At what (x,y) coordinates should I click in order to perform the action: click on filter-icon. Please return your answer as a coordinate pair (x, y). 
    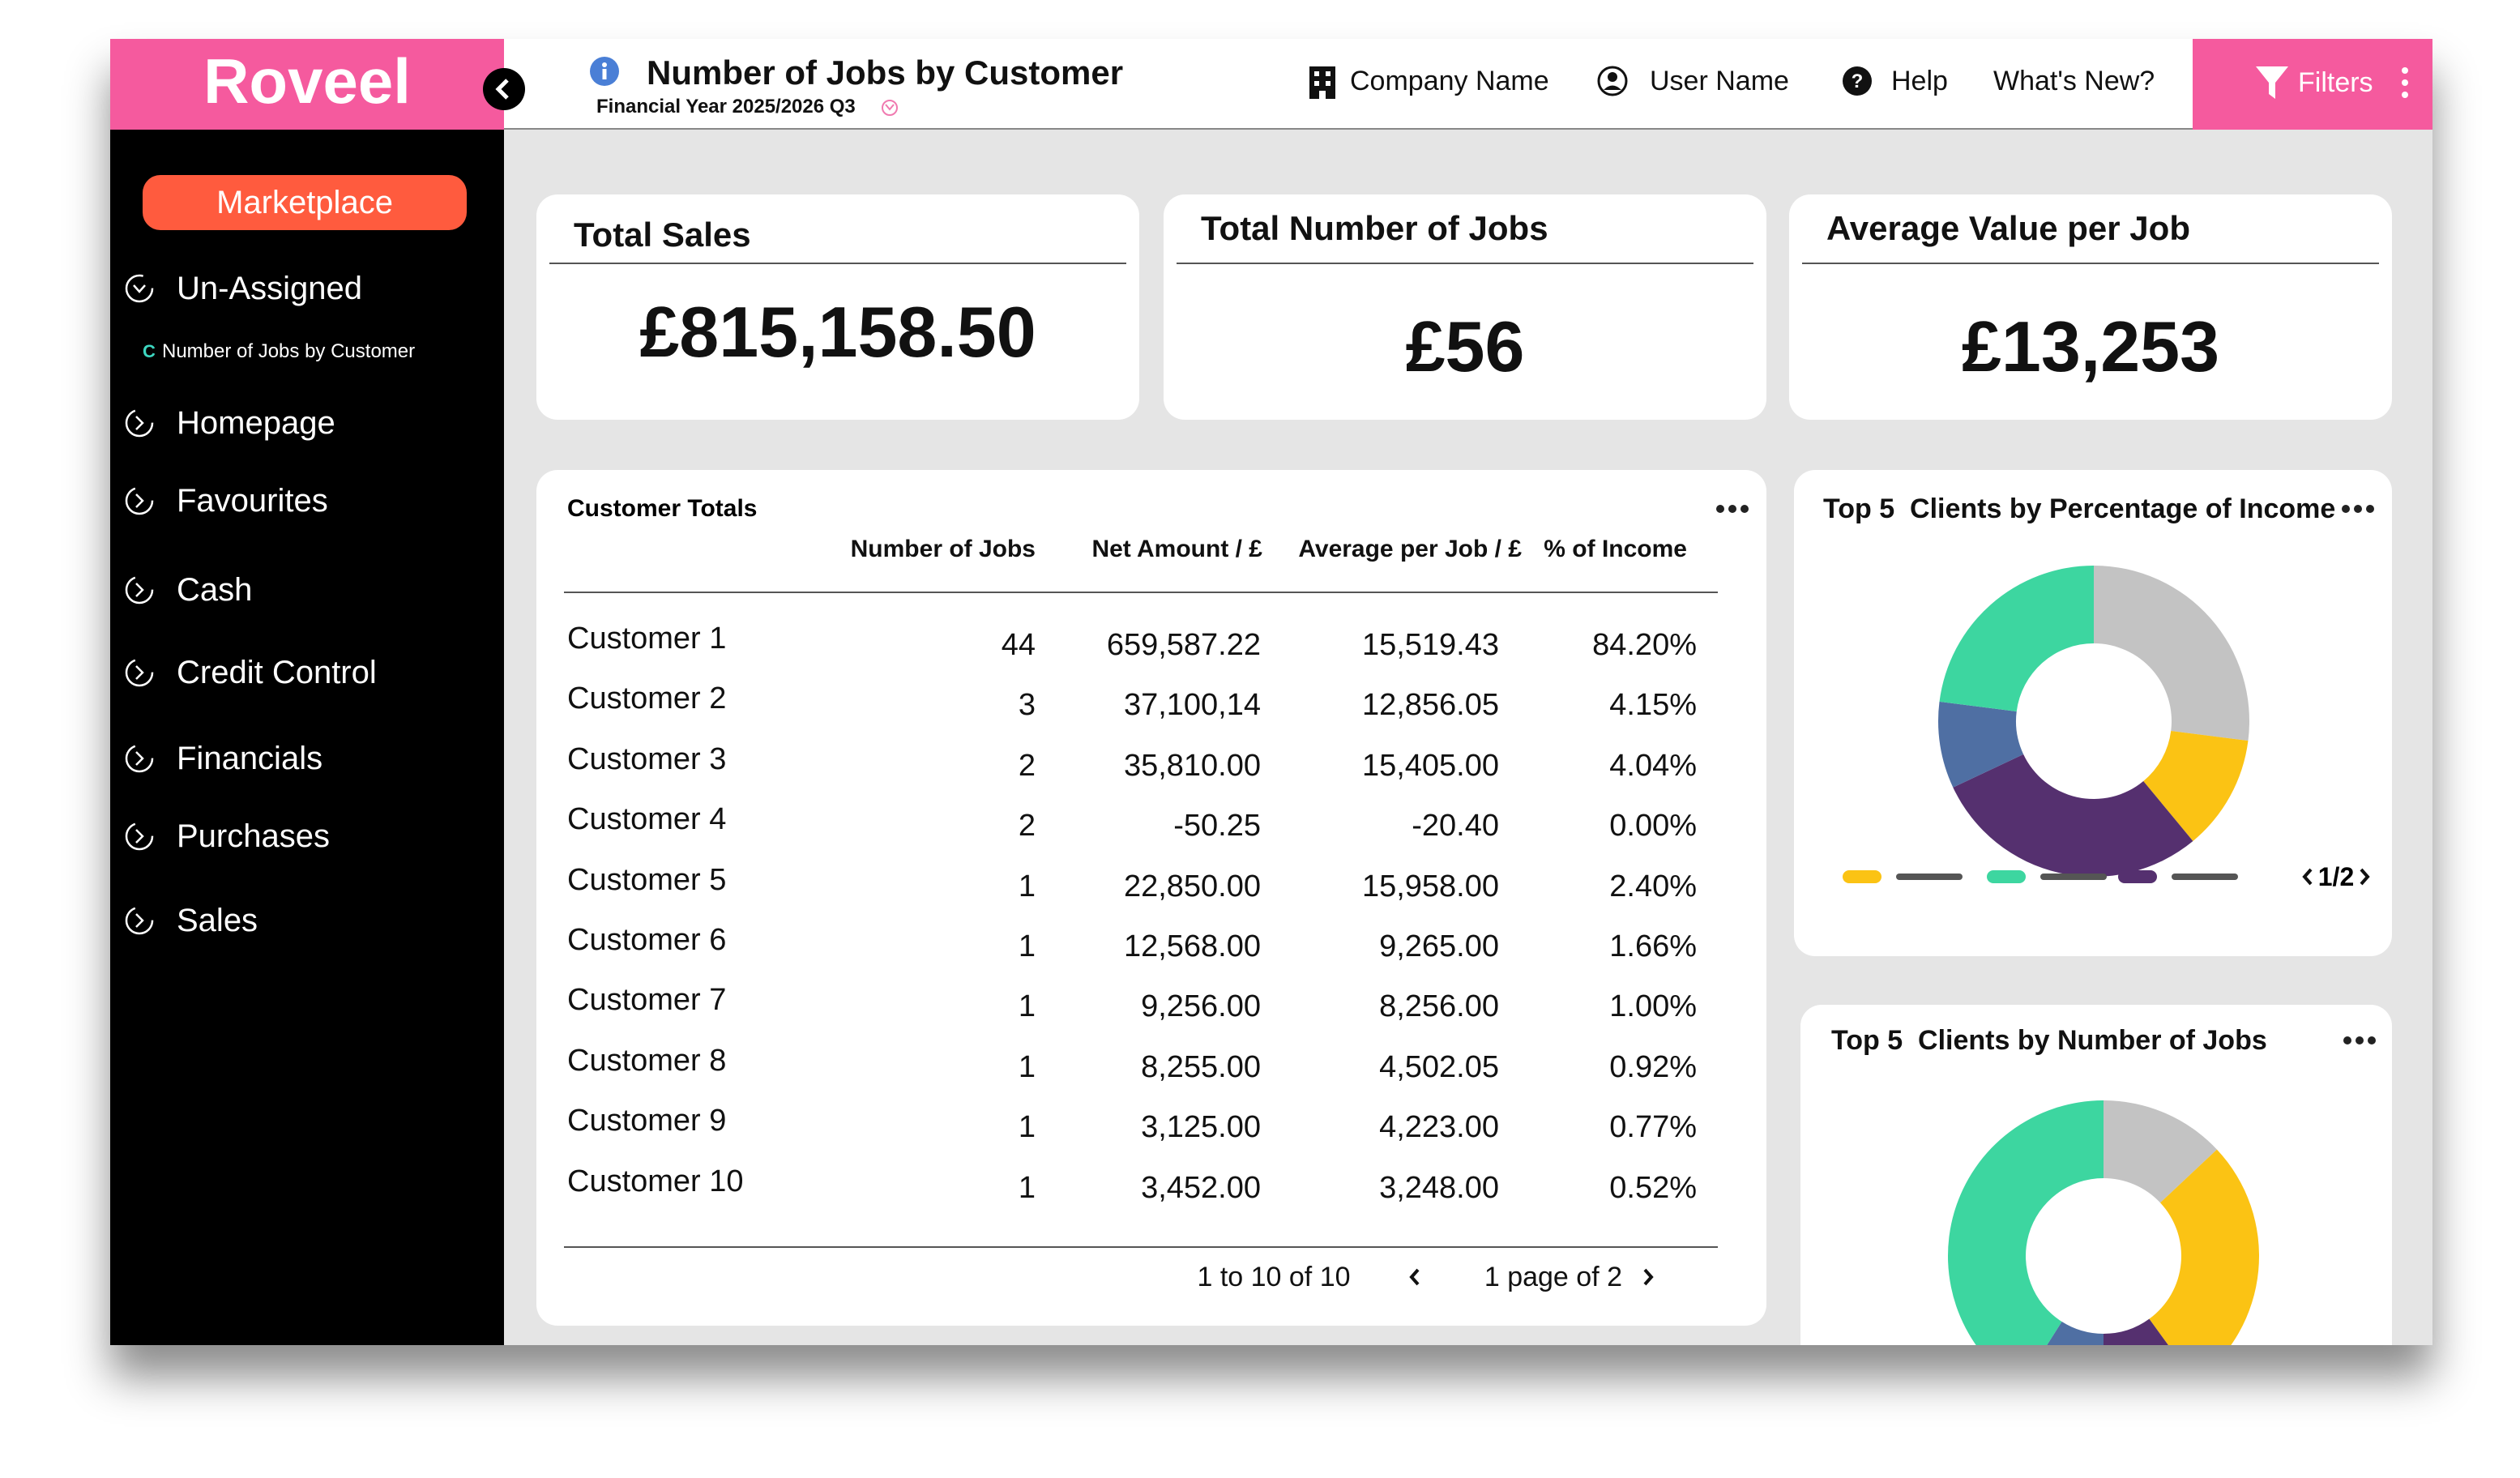
    Looking at the image, I should click on (2272, 82).